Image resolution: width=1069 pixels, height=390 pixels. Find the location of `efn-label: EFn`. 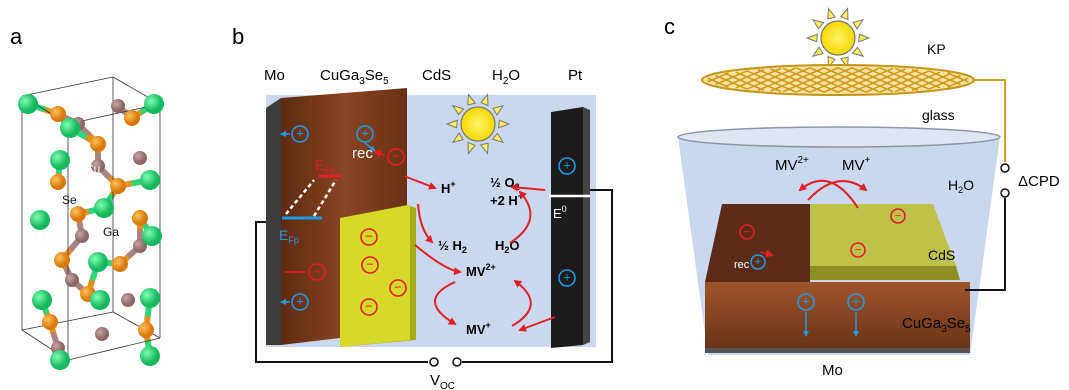

efn-label: EFn is located at coordinates (325, 166).